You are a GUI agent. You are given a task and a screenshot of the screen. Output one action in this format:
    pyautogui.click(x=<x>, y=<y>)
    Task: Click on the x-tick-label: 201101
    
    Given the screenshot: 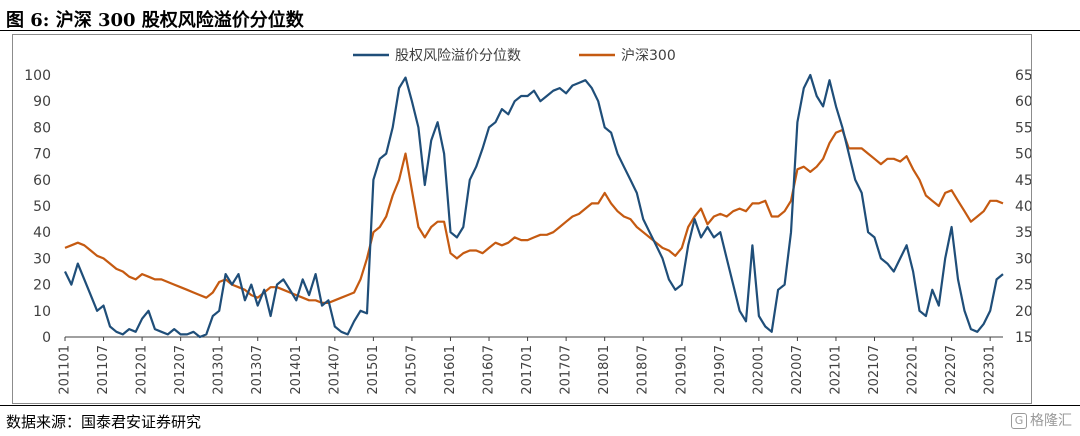 What is the action you would take?
    pyautogui.click(x=65, y=370)
    